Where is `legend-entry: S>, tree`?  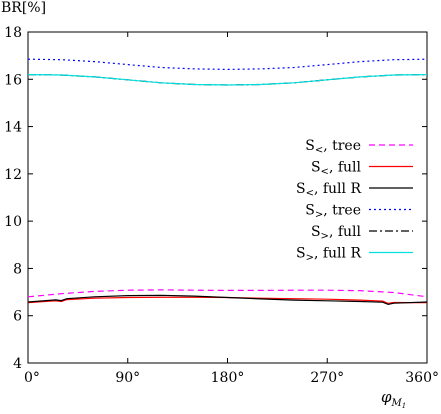 legend-entry: S>, tree is located at coordinates (359, 212).